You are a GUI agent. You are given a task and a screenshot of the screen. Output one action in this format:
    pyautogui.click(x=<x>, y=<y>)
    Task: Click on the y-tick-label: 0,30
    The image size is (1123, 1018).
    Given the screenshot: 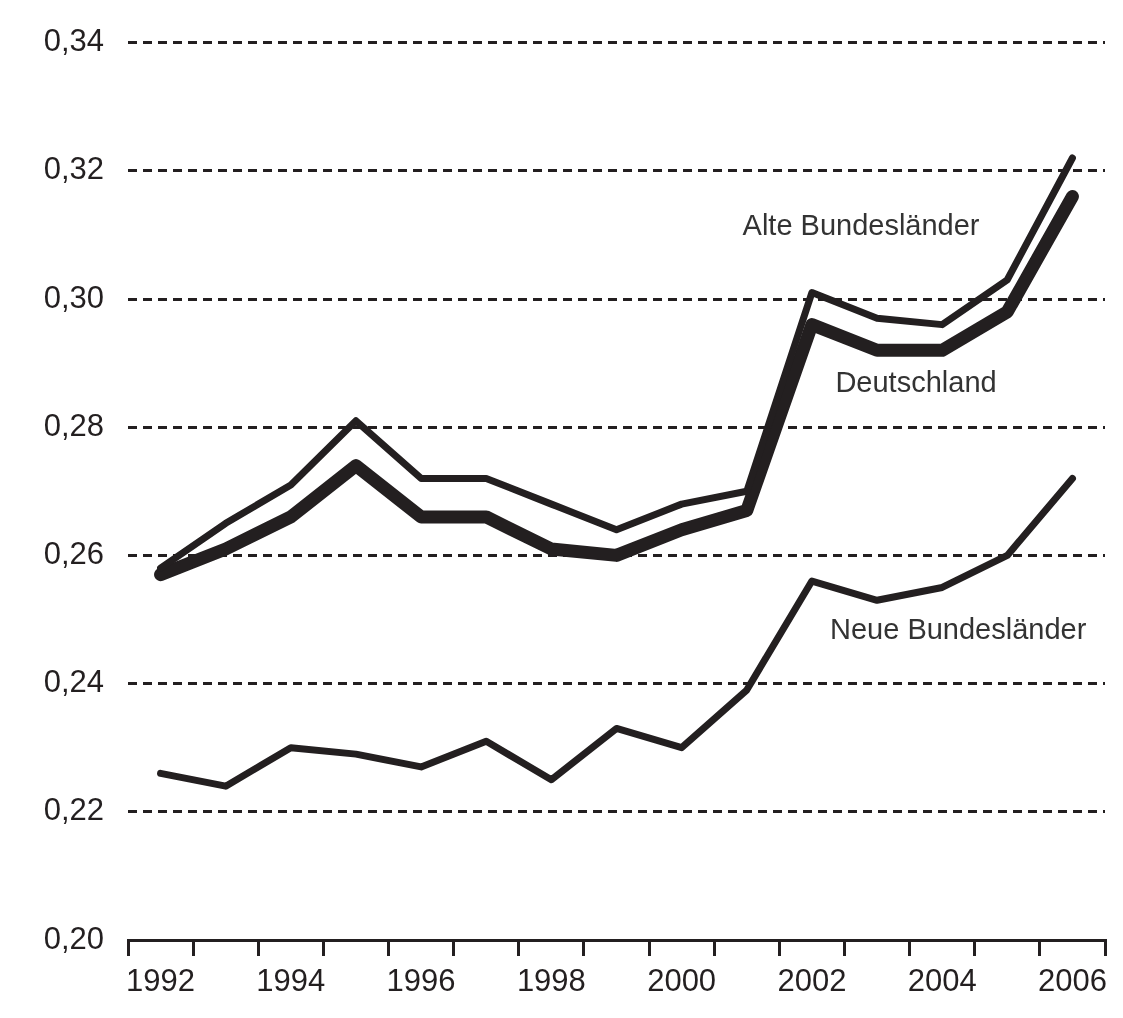 What is the action you would take?
    pyautogui.click(x=73, y=297)
    